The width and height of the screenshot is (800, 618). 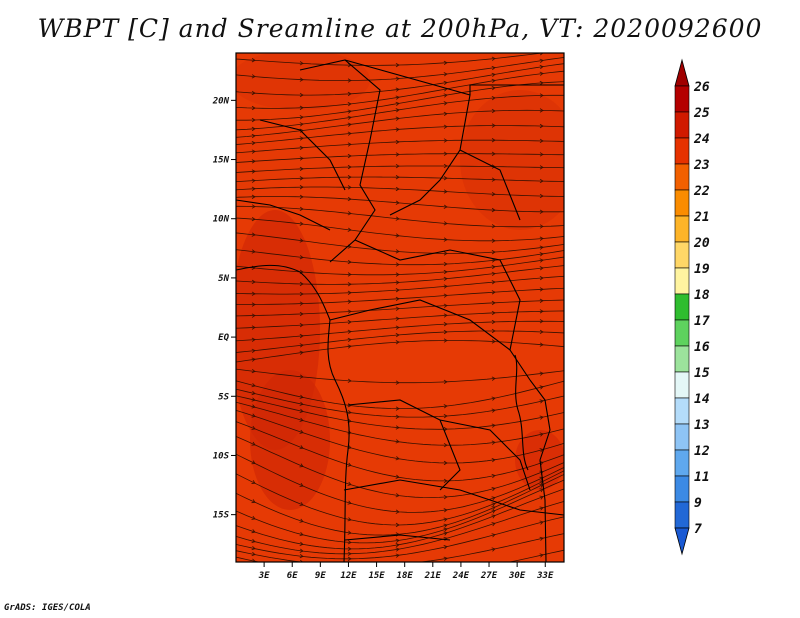 I want to click on border-congo, so click(x=430, y=340).